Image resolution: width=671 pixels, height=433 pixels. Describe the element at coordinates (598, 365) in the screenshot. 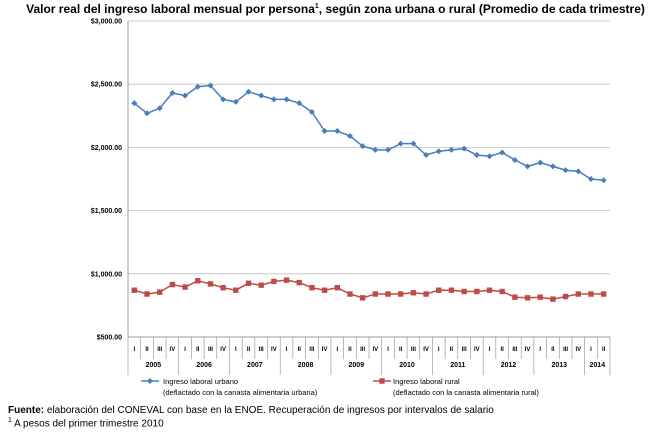

I see `year-tick-label: 2014` at that location.